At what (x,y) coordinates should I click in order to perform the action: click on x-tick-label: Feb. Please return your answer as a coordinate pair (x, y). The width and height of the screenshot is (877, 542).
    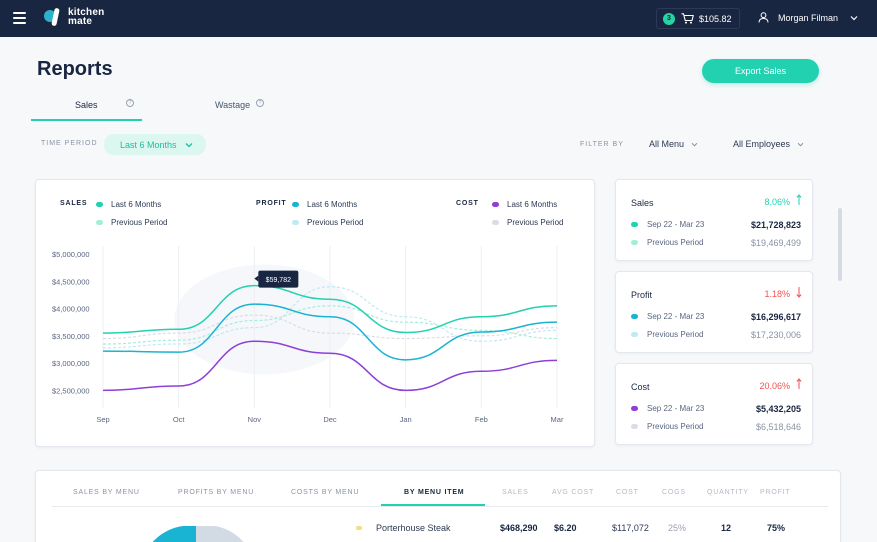
    Looking at the image, I should click on (481, 419).